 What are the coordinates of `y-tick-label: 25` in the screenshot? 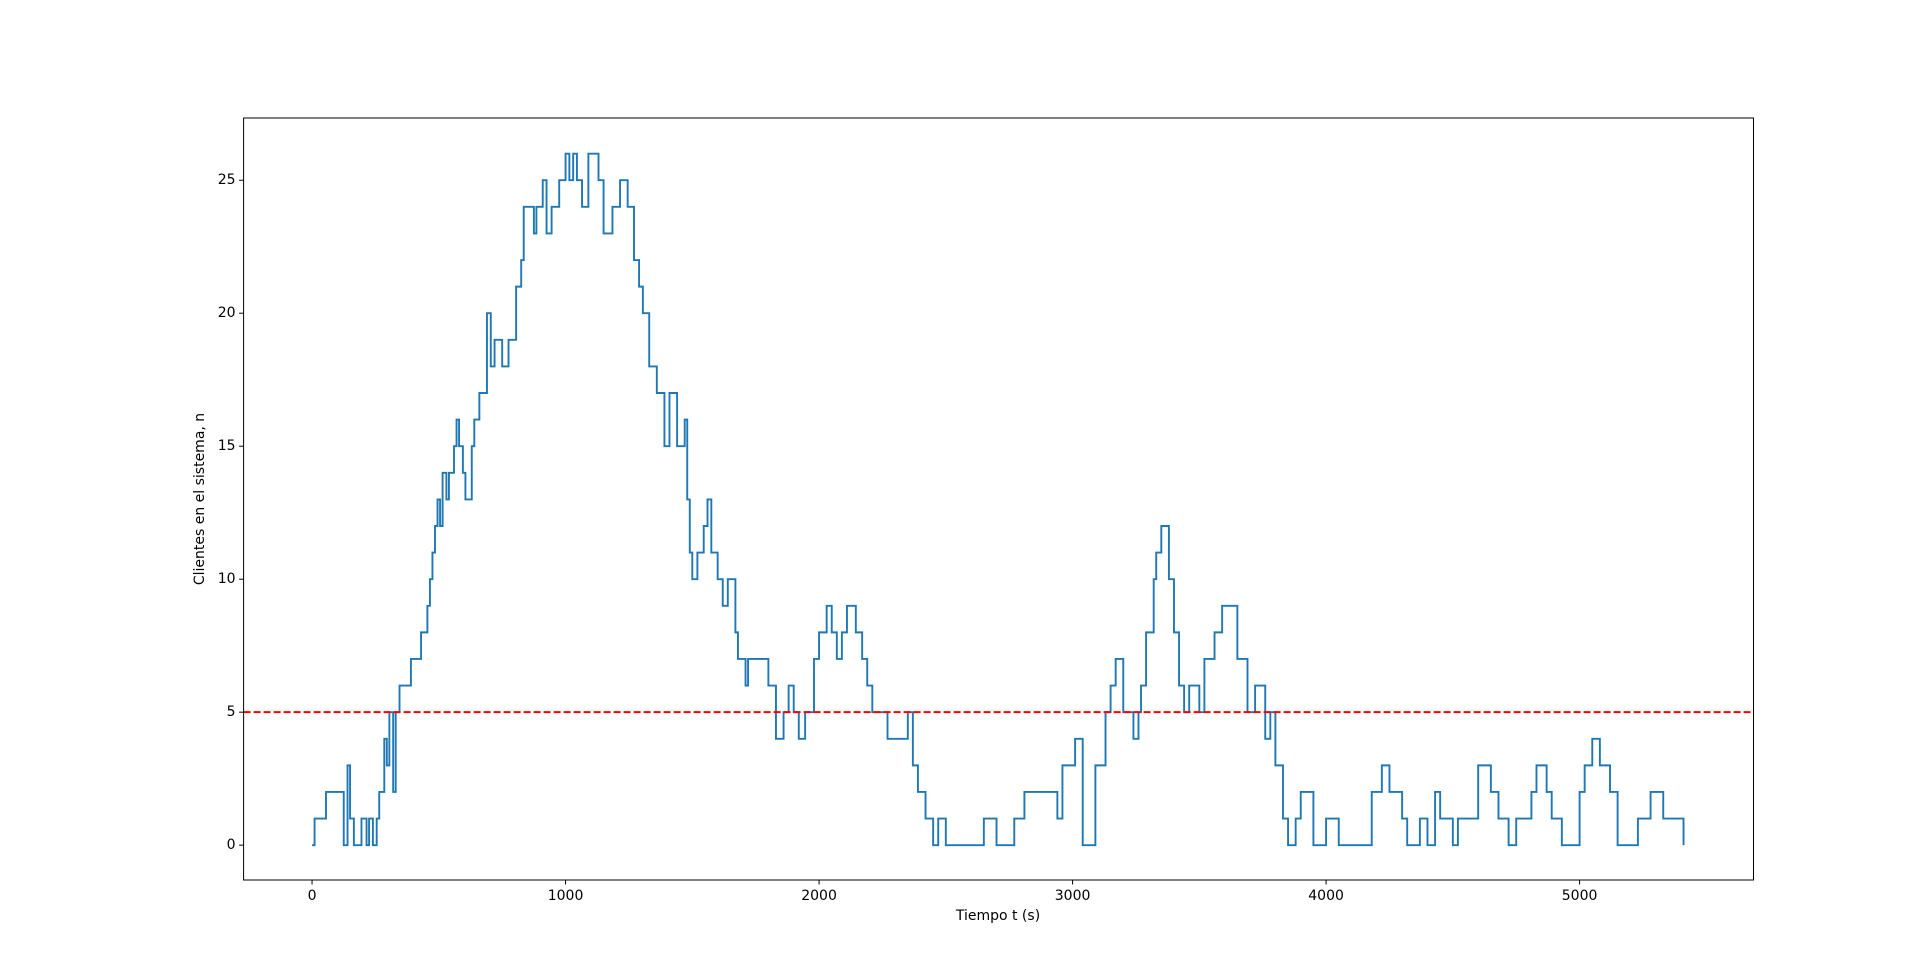 It's located at (227, 180).